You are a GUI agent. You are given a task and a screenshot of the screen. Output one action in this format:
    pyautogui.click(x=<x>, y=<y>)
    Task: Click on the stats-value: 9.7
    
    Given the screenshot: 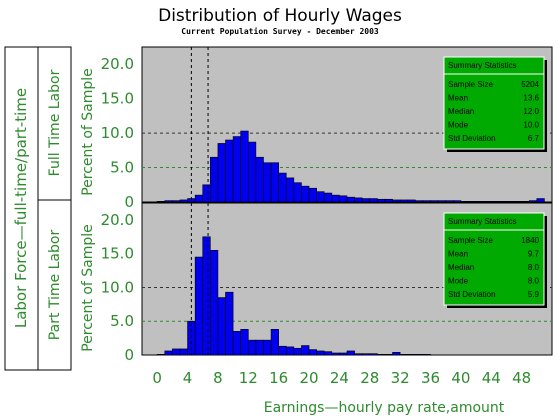 What is the action you would take?
    pyautogui.click(x=534, y=254)
    